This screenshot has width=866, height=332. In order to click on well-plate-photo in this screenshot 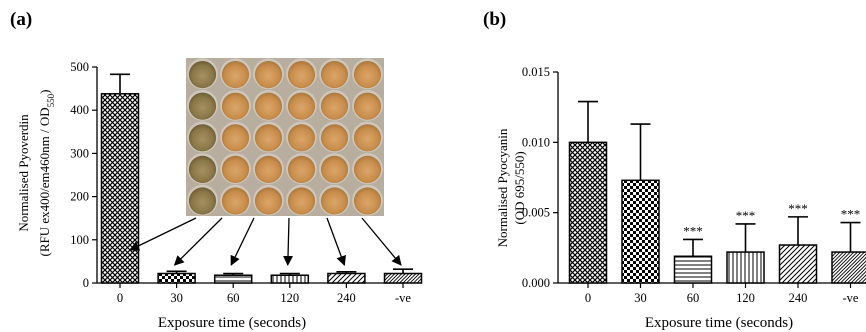, I will do `click(285, 137)`.